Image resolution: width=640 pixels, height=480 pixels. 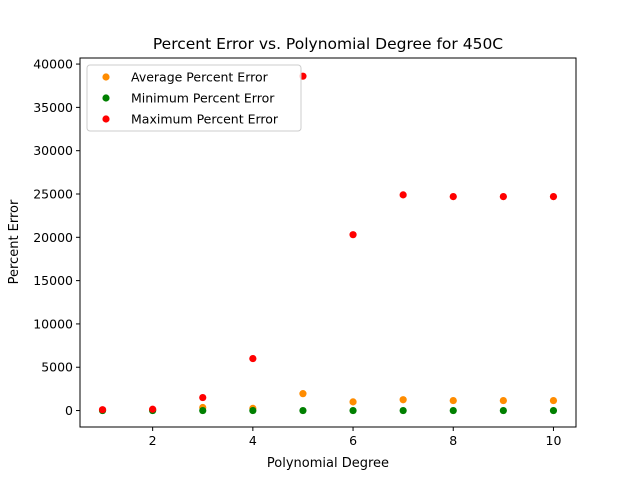 I want to click on y-tick-label: 40000, so click(x=53, y=64).